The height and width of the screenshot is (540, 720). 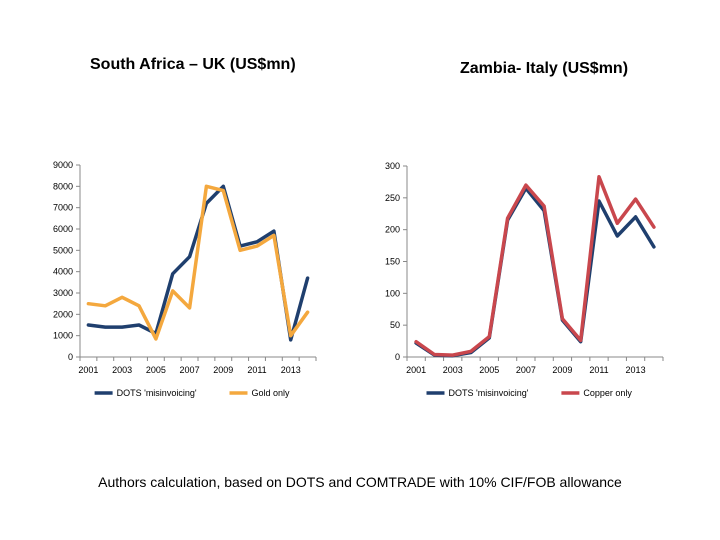 I want to click on y-tick-label: 1000, so click(x=63, y=336).